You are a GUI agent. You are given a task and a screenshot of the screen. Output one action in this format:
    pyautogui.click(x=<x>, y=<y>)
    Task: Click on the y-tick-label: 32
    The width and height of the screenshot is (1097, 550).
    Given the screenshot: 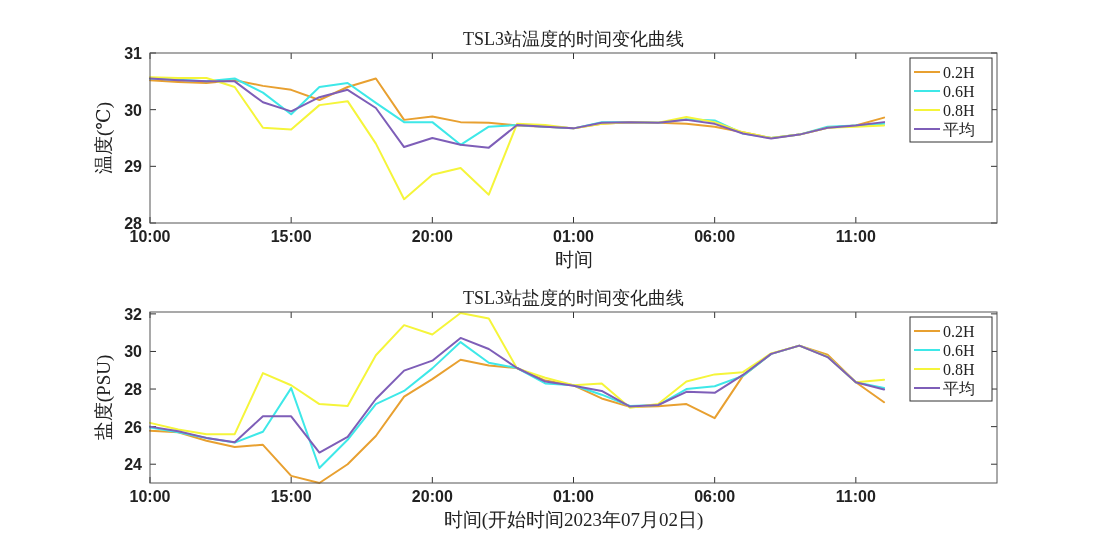 What is the action you would take?
    pyautogui.click(x=133, y=314)
    